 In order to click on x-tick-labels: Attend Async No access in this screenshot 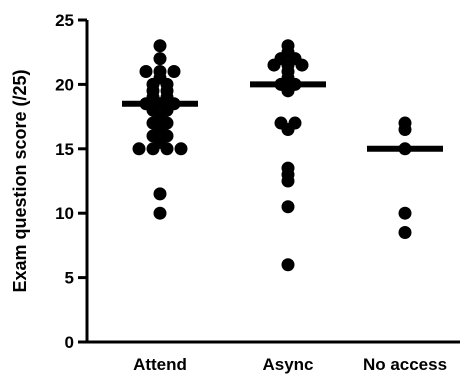, I will do `click(290, 364)`.